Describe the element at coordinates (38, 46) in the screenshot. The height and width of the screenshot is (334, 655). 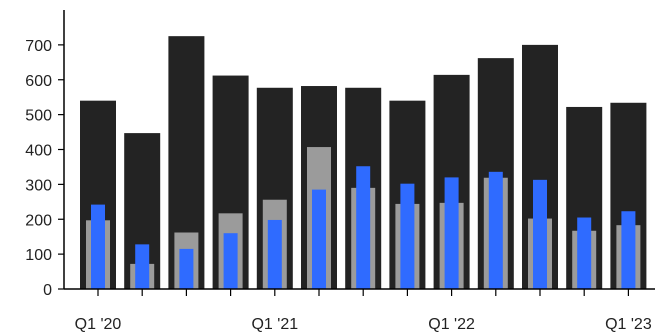
I see `y-tick-label: 700` at that location.